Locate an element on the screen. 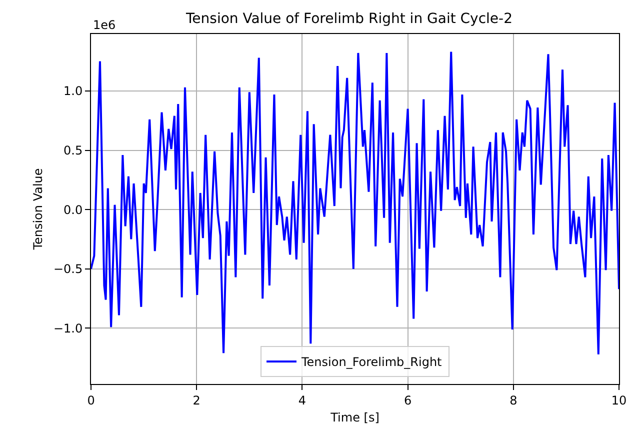 The width and height of the screenshot is (635, 441). y-tick-label: 0.0 is located at coordinates (73, 209).